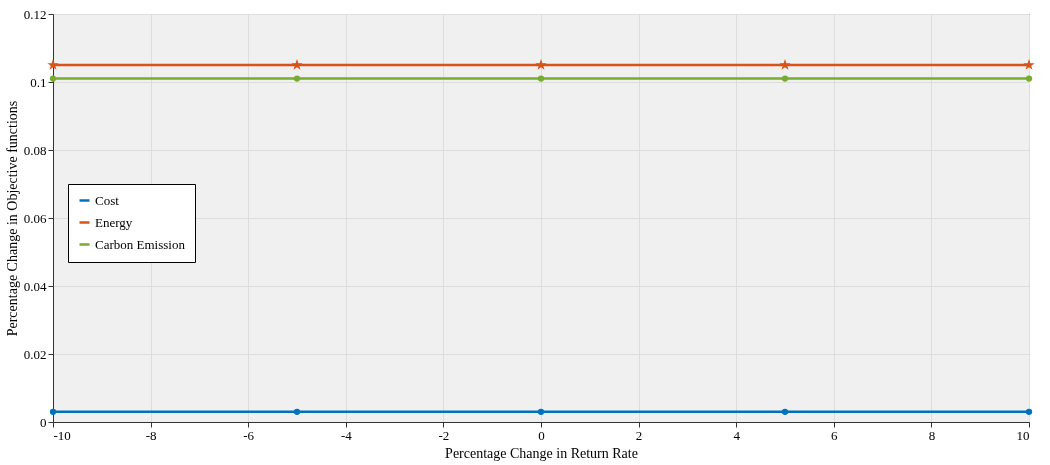  Describe the element at coordinates (35, 14) in the screenshot. I see `y-tick-label: 0.12` at that location.